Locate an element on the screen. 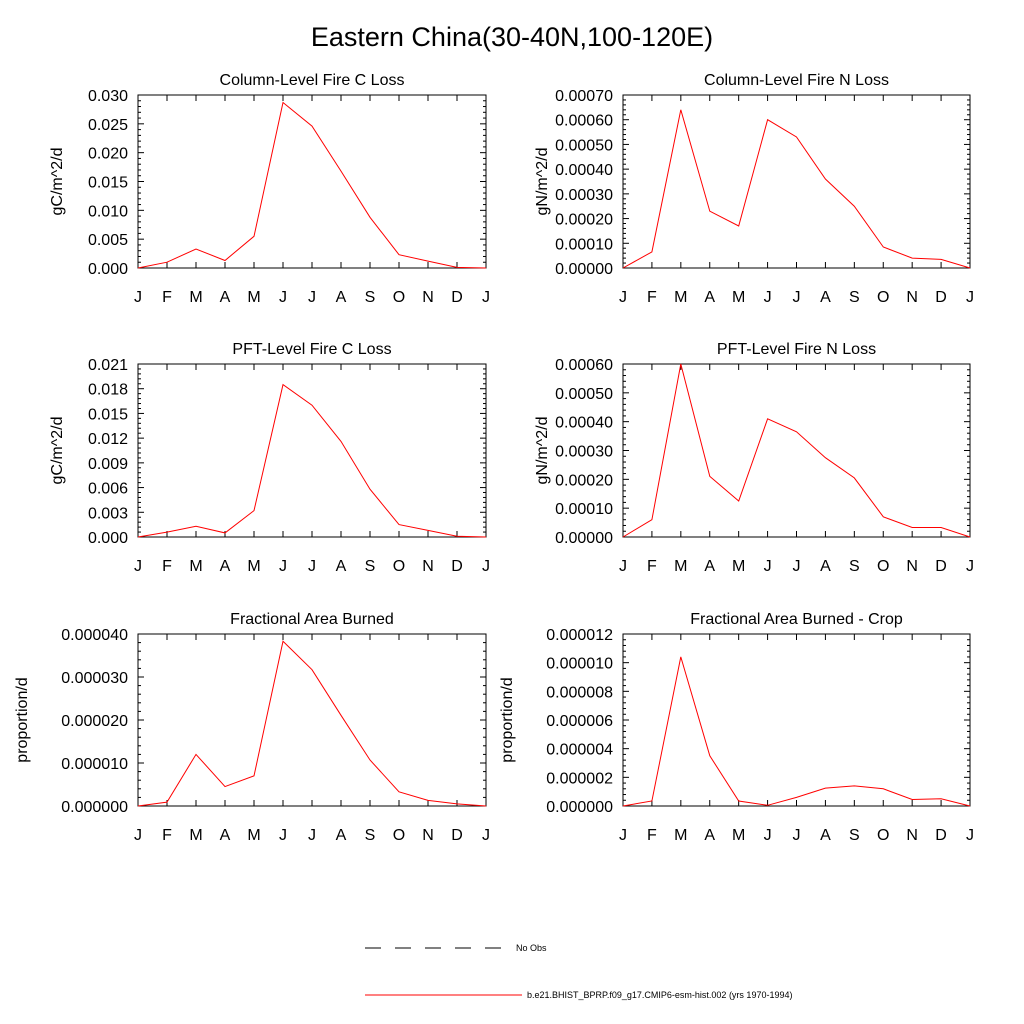 The image size is (1024, 1024). y-tick-label: 0.000010 is located at coordinates (579, 664).